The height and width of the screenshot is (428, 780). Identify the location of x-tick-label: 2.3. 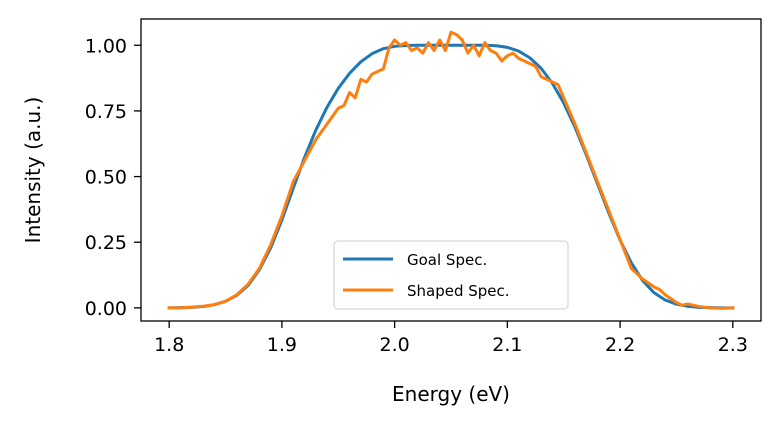
(733, 345).